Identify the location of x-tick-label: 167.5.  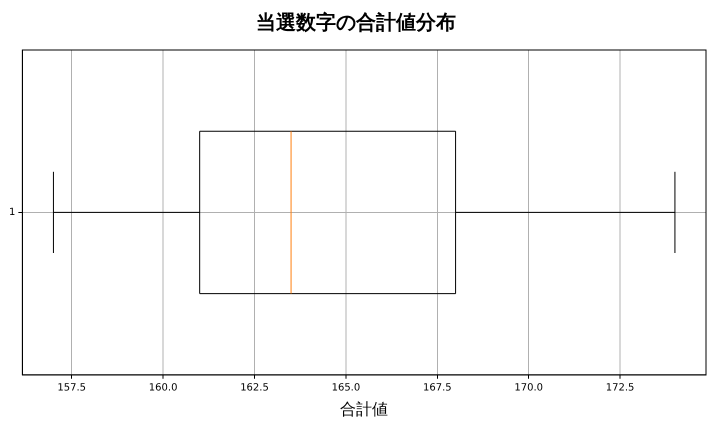
(437, 388).